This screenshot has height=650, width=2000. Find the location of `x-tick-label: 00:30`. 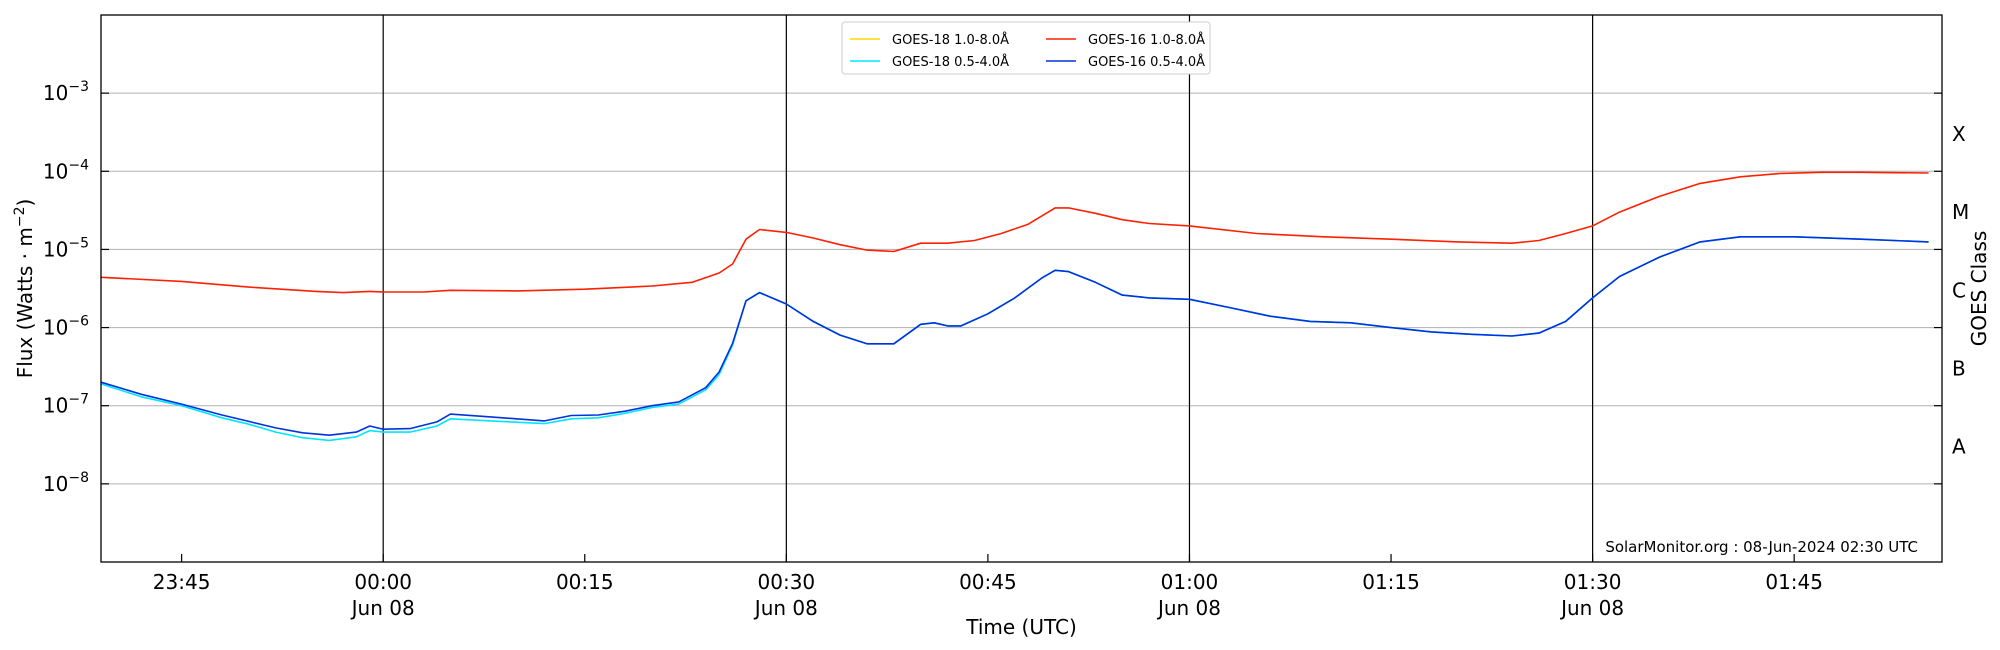

x-tick-label: 00:30 is located at coordinates (787, 582).